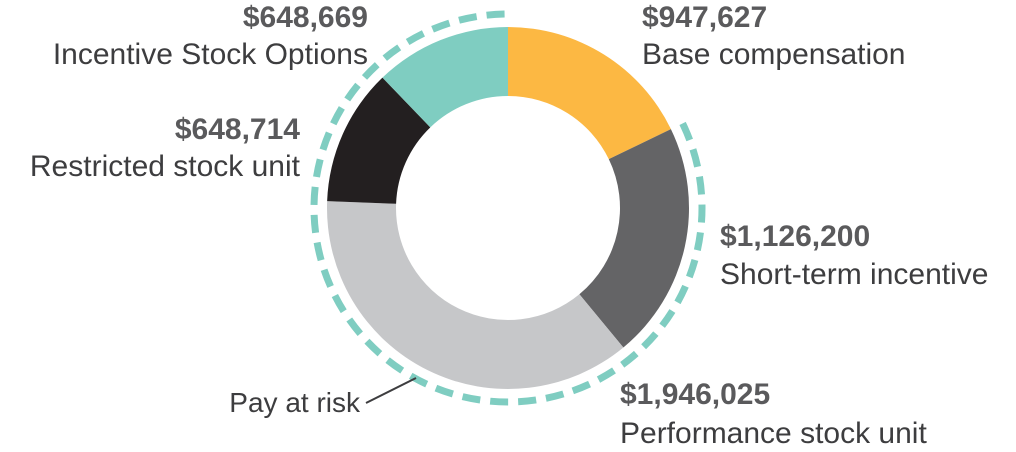 Image resolution: width=1016 pixels, height=452 pixels. What do you see at coordinates (773, 414) in the screenshot?
I see `label-performance-stock-unit: $1,946,025 Performance stock unit` at bounding box center [773, 414].